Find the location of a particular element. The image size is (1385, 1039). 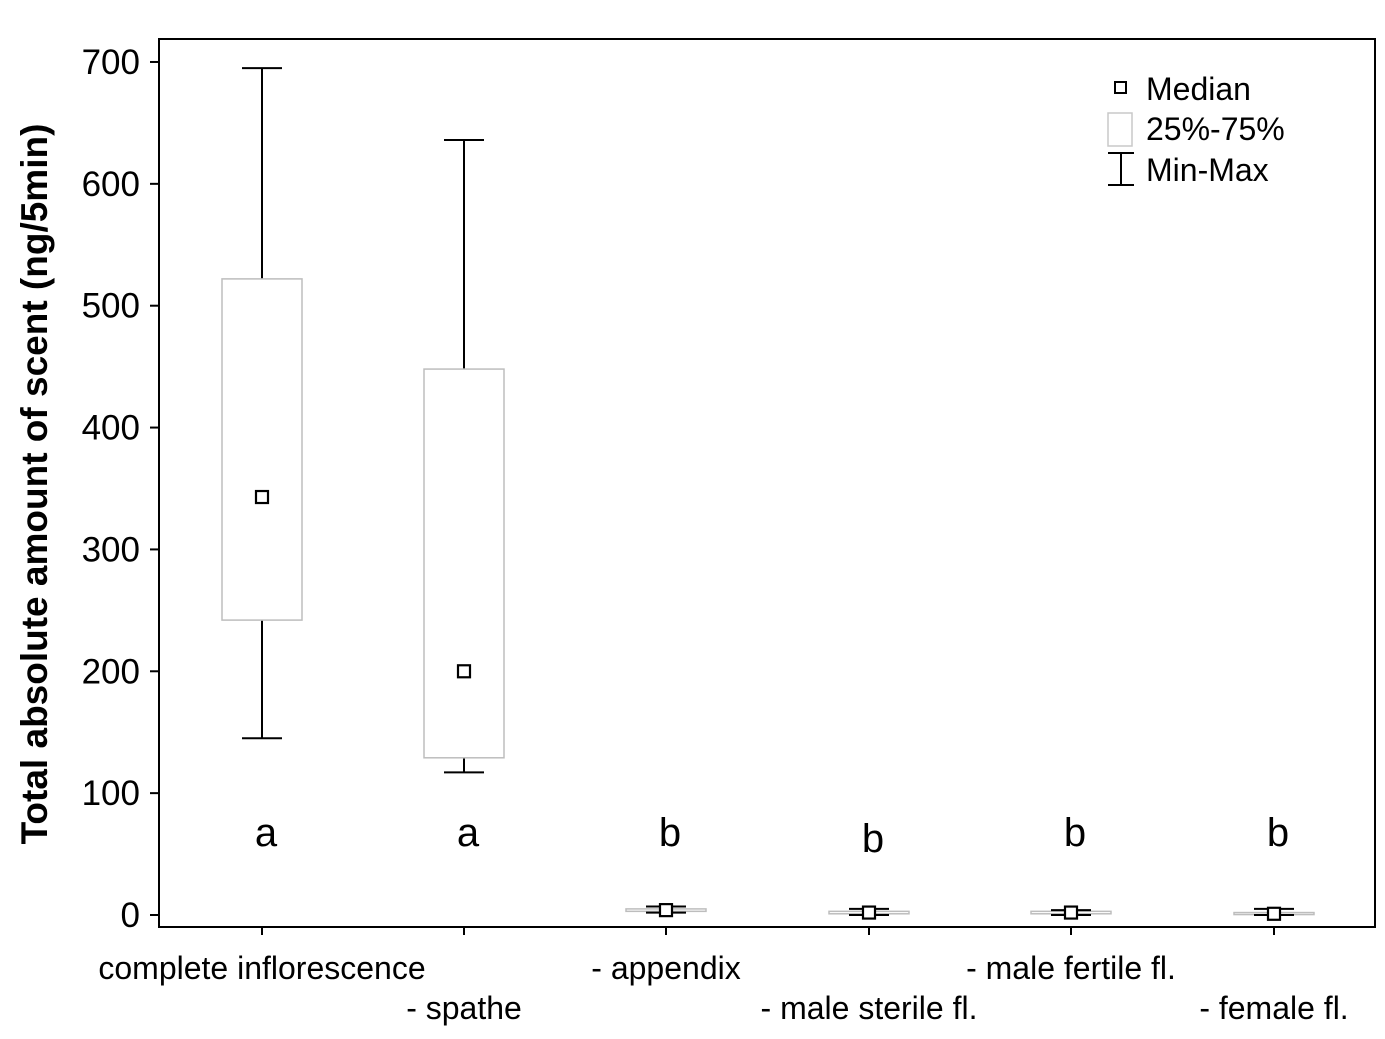

x-category-label: - spathe is located at coordinates (464, 1008).